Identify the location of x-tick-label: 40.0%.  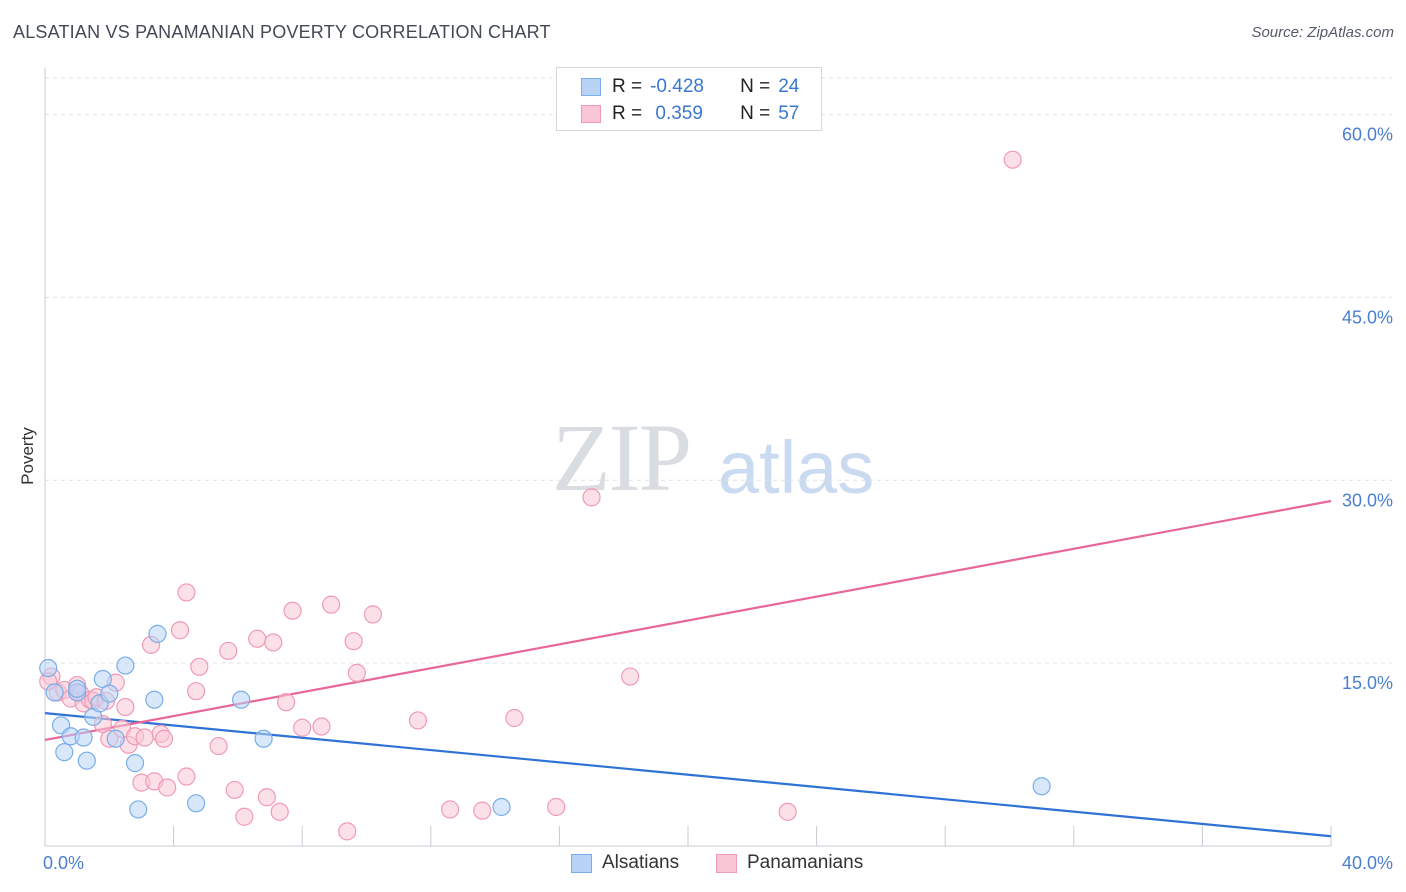
(1367, 863).